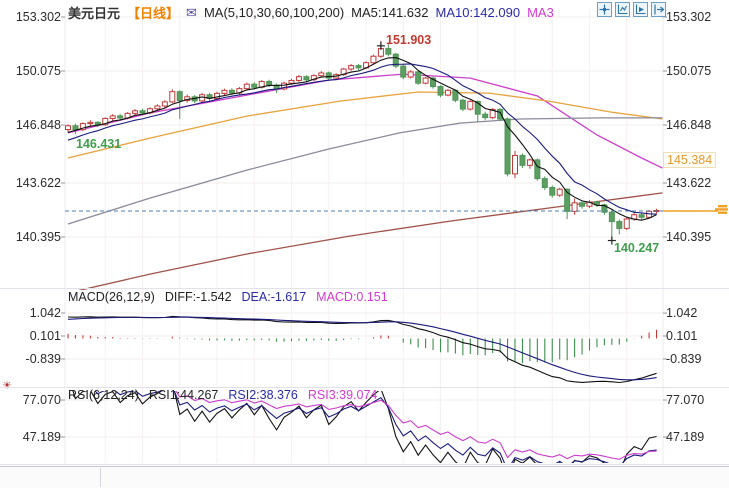 This screenshot has width=729, height=488. Describe the element at coordinates (689, 71) in the screenshot. I see `price-axis-right-1: 150.075` at that location.